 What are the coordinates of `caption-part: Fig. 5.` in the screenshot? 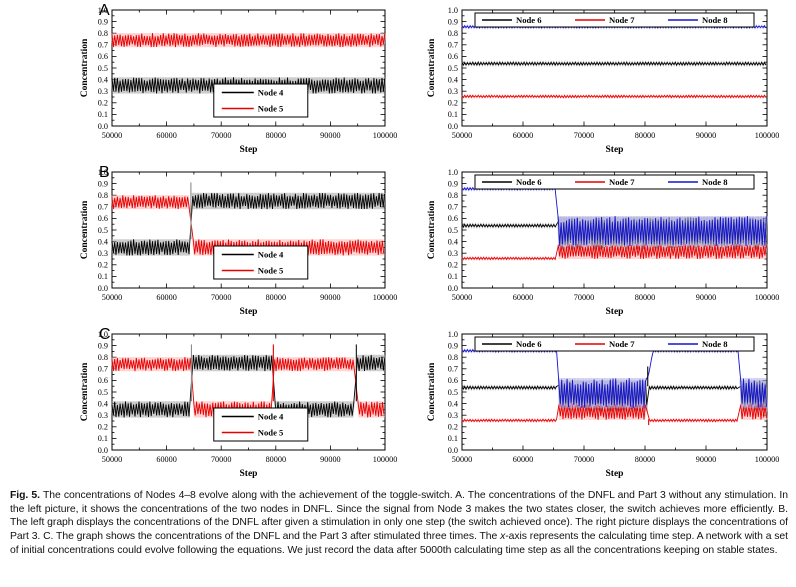 It's located at (25, 495).